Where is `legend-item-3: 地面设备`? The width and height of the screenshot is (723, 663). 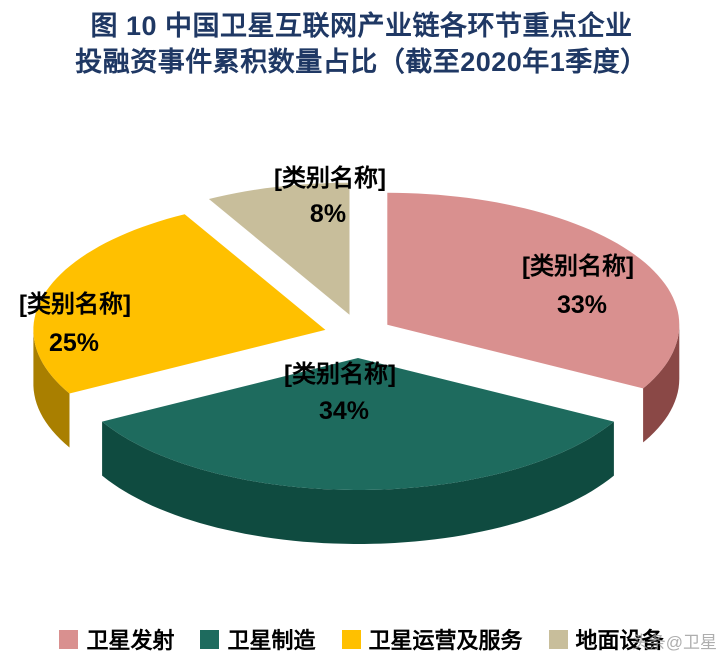
legend-item-3: 地面设备 is located at coordinates (606, 639).